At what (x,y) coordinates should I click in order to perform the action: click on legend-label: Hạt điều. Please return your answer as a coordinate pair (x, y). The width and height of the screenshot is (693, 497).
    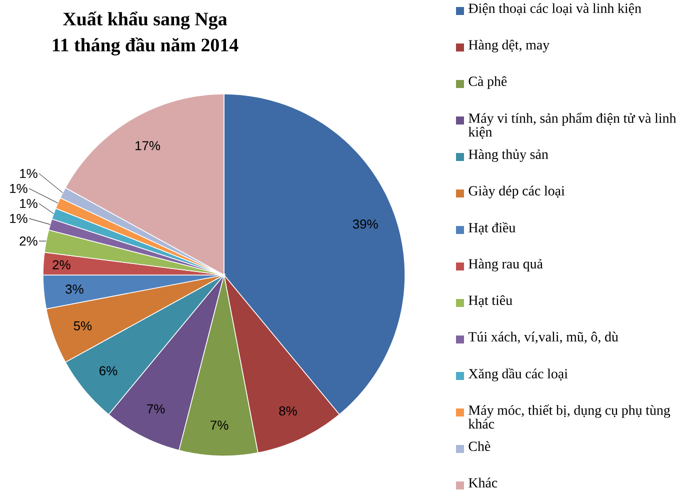
    Looking at the image, I should click on (492, 228).